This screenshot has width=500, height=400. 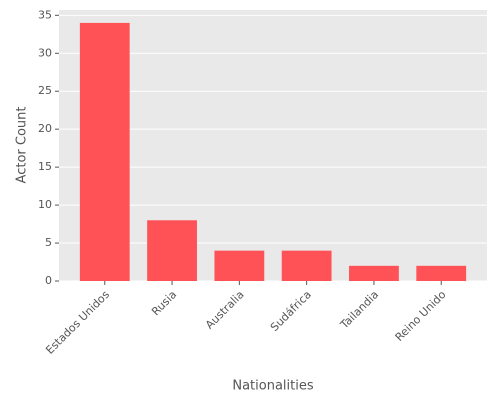 I want to click on y-tick-label: 15, so click(x=45, y=166).